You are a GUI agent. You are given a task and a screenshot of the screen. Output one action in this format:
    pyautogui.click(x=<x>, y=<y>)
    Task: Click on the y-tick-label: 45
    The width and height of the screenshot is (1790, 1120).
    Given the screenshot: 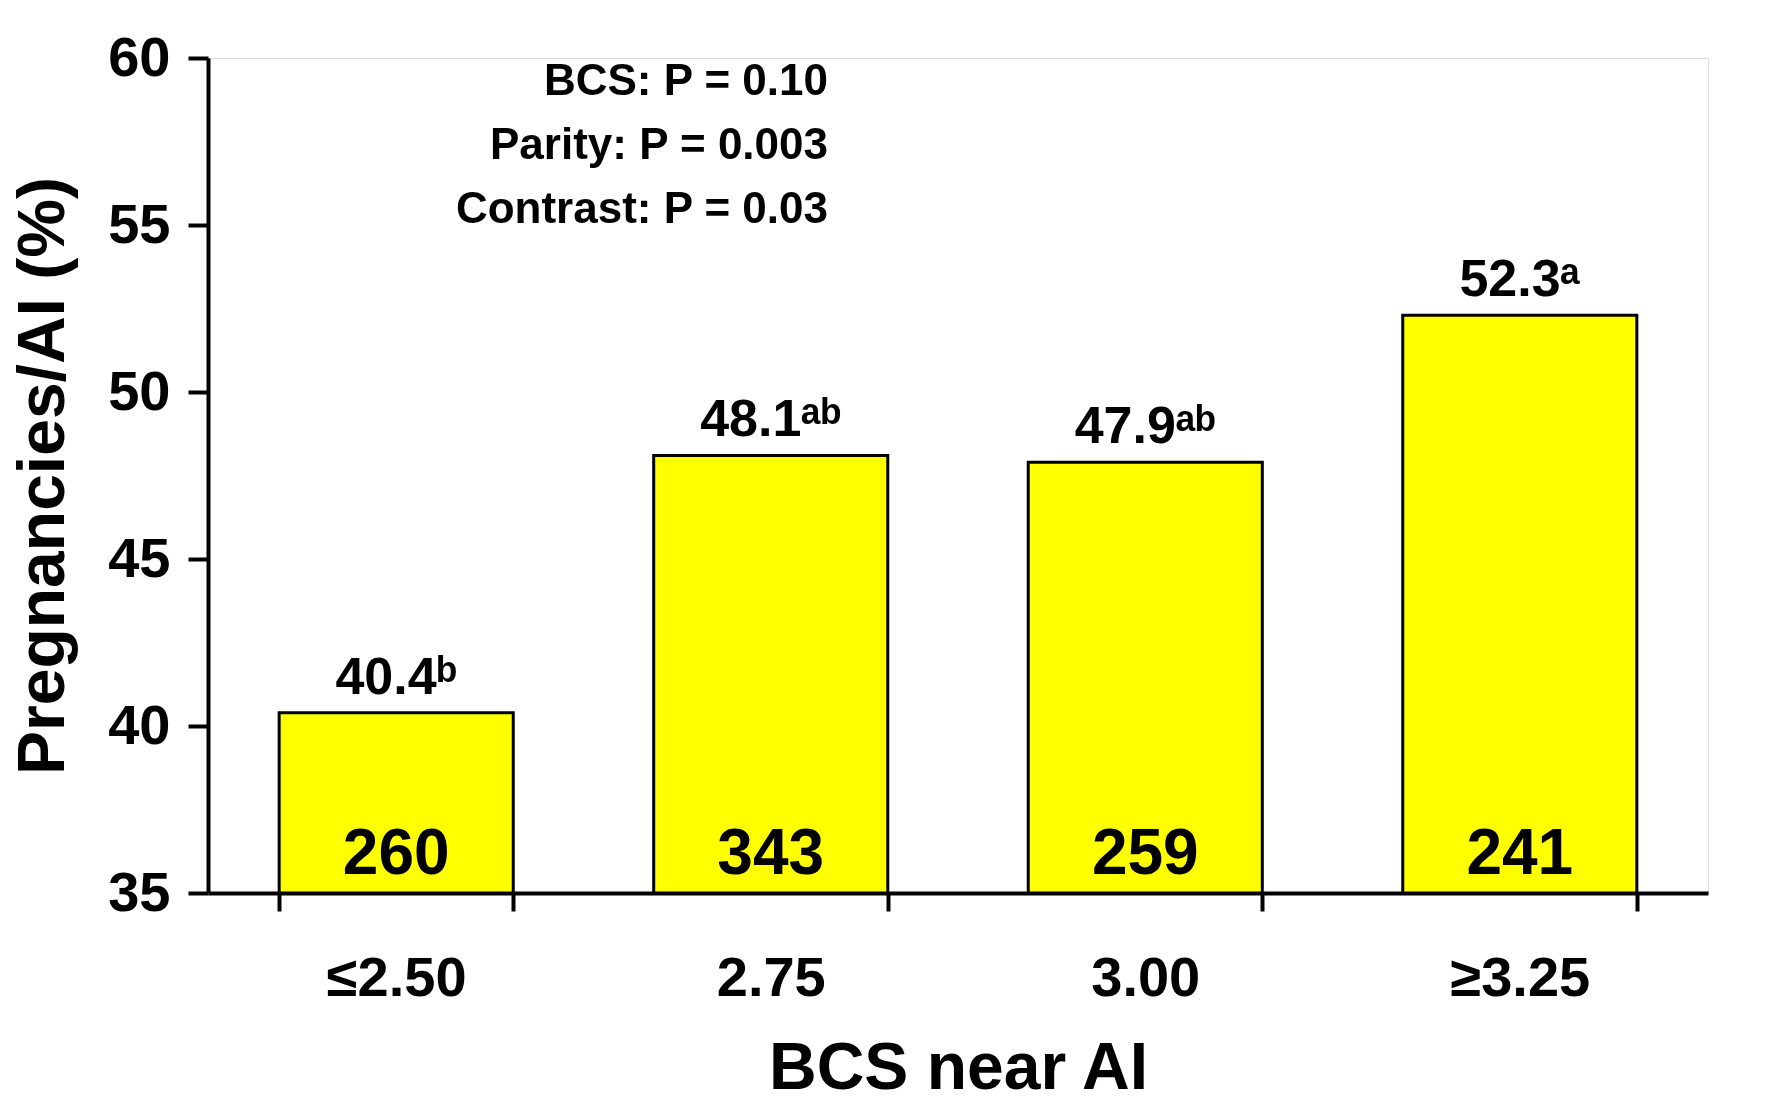 What is the action you would take?
    pyautogui.click(x=139, y=557)
    